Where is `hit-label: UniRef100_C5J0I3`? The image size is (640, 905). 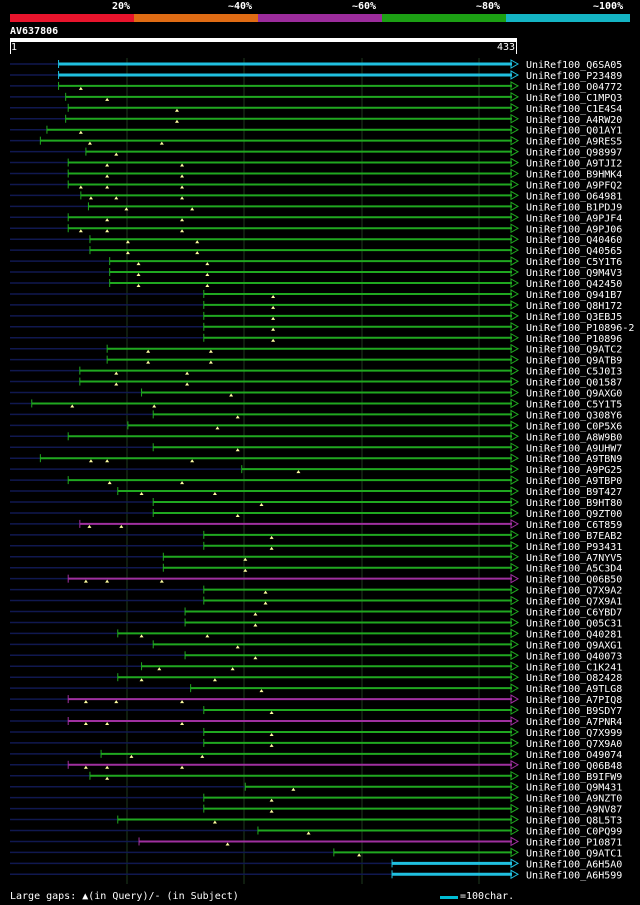
hit-label: UniRef100_C5J0I3 is located at coordinates (574, 372).